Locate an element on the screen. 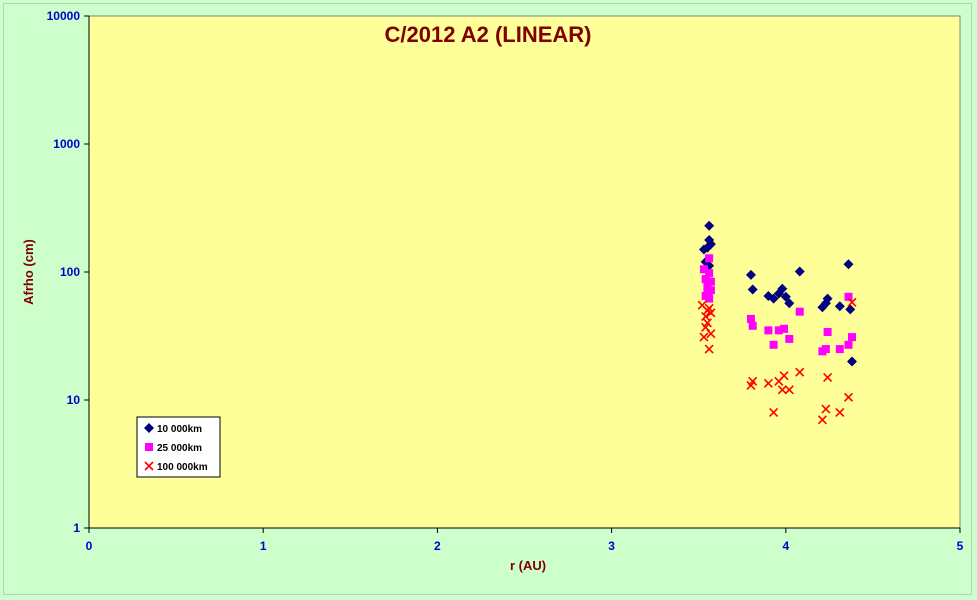  y-tick-label: 10 is located at coordinates (74, 400).